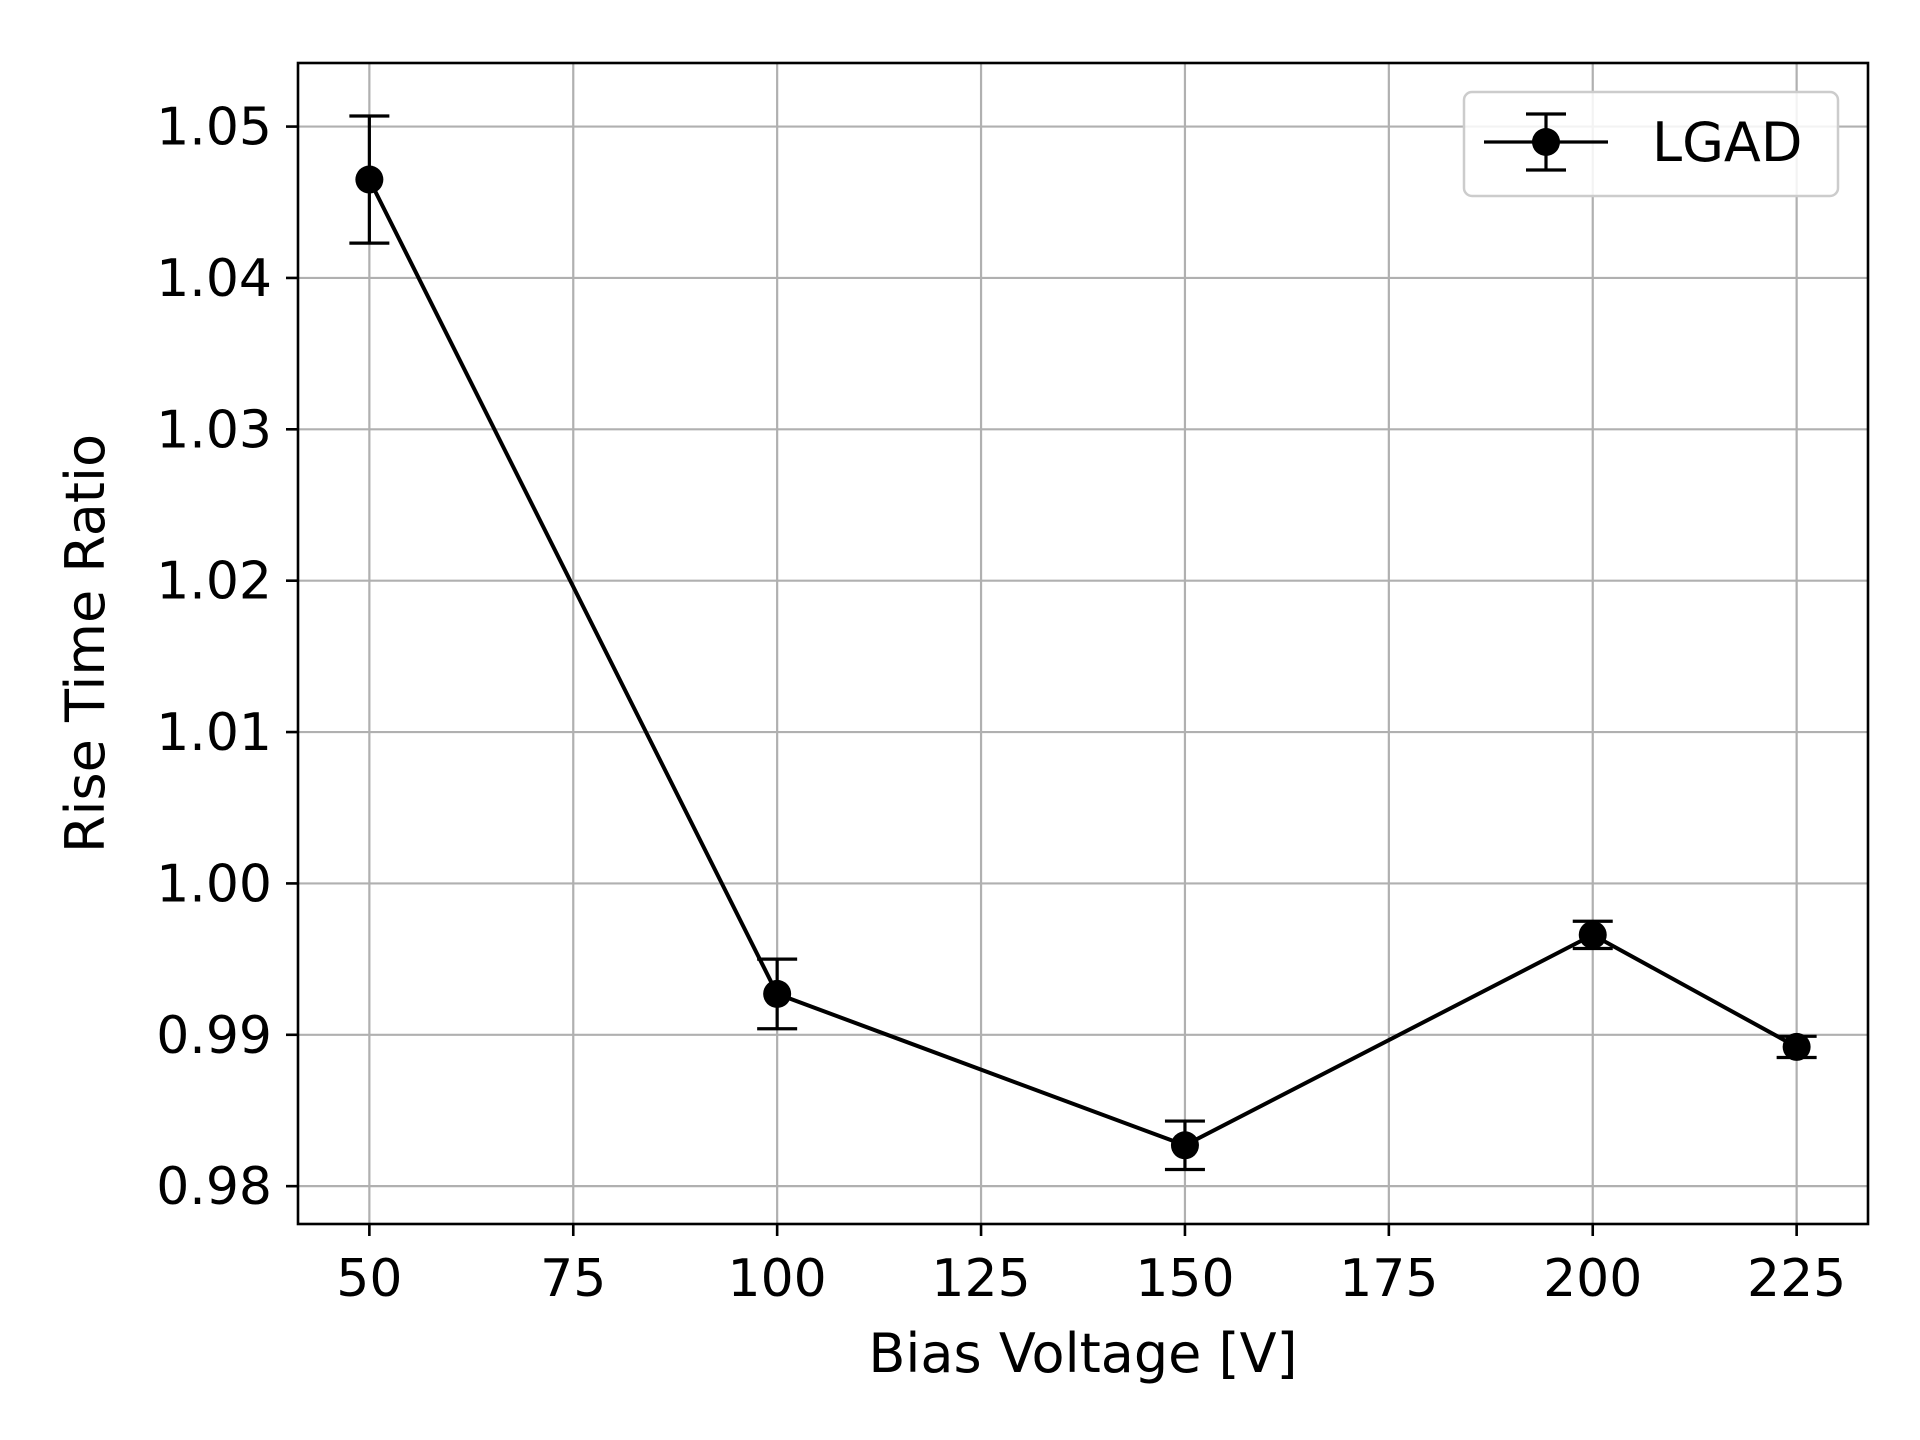 The width and height of the screenshot is (1920, 1440). What do you see at coordinates (1796, 1279) in the screenshot?
I see `x-tick-label: 225` at bounding box center [1796, 1279].